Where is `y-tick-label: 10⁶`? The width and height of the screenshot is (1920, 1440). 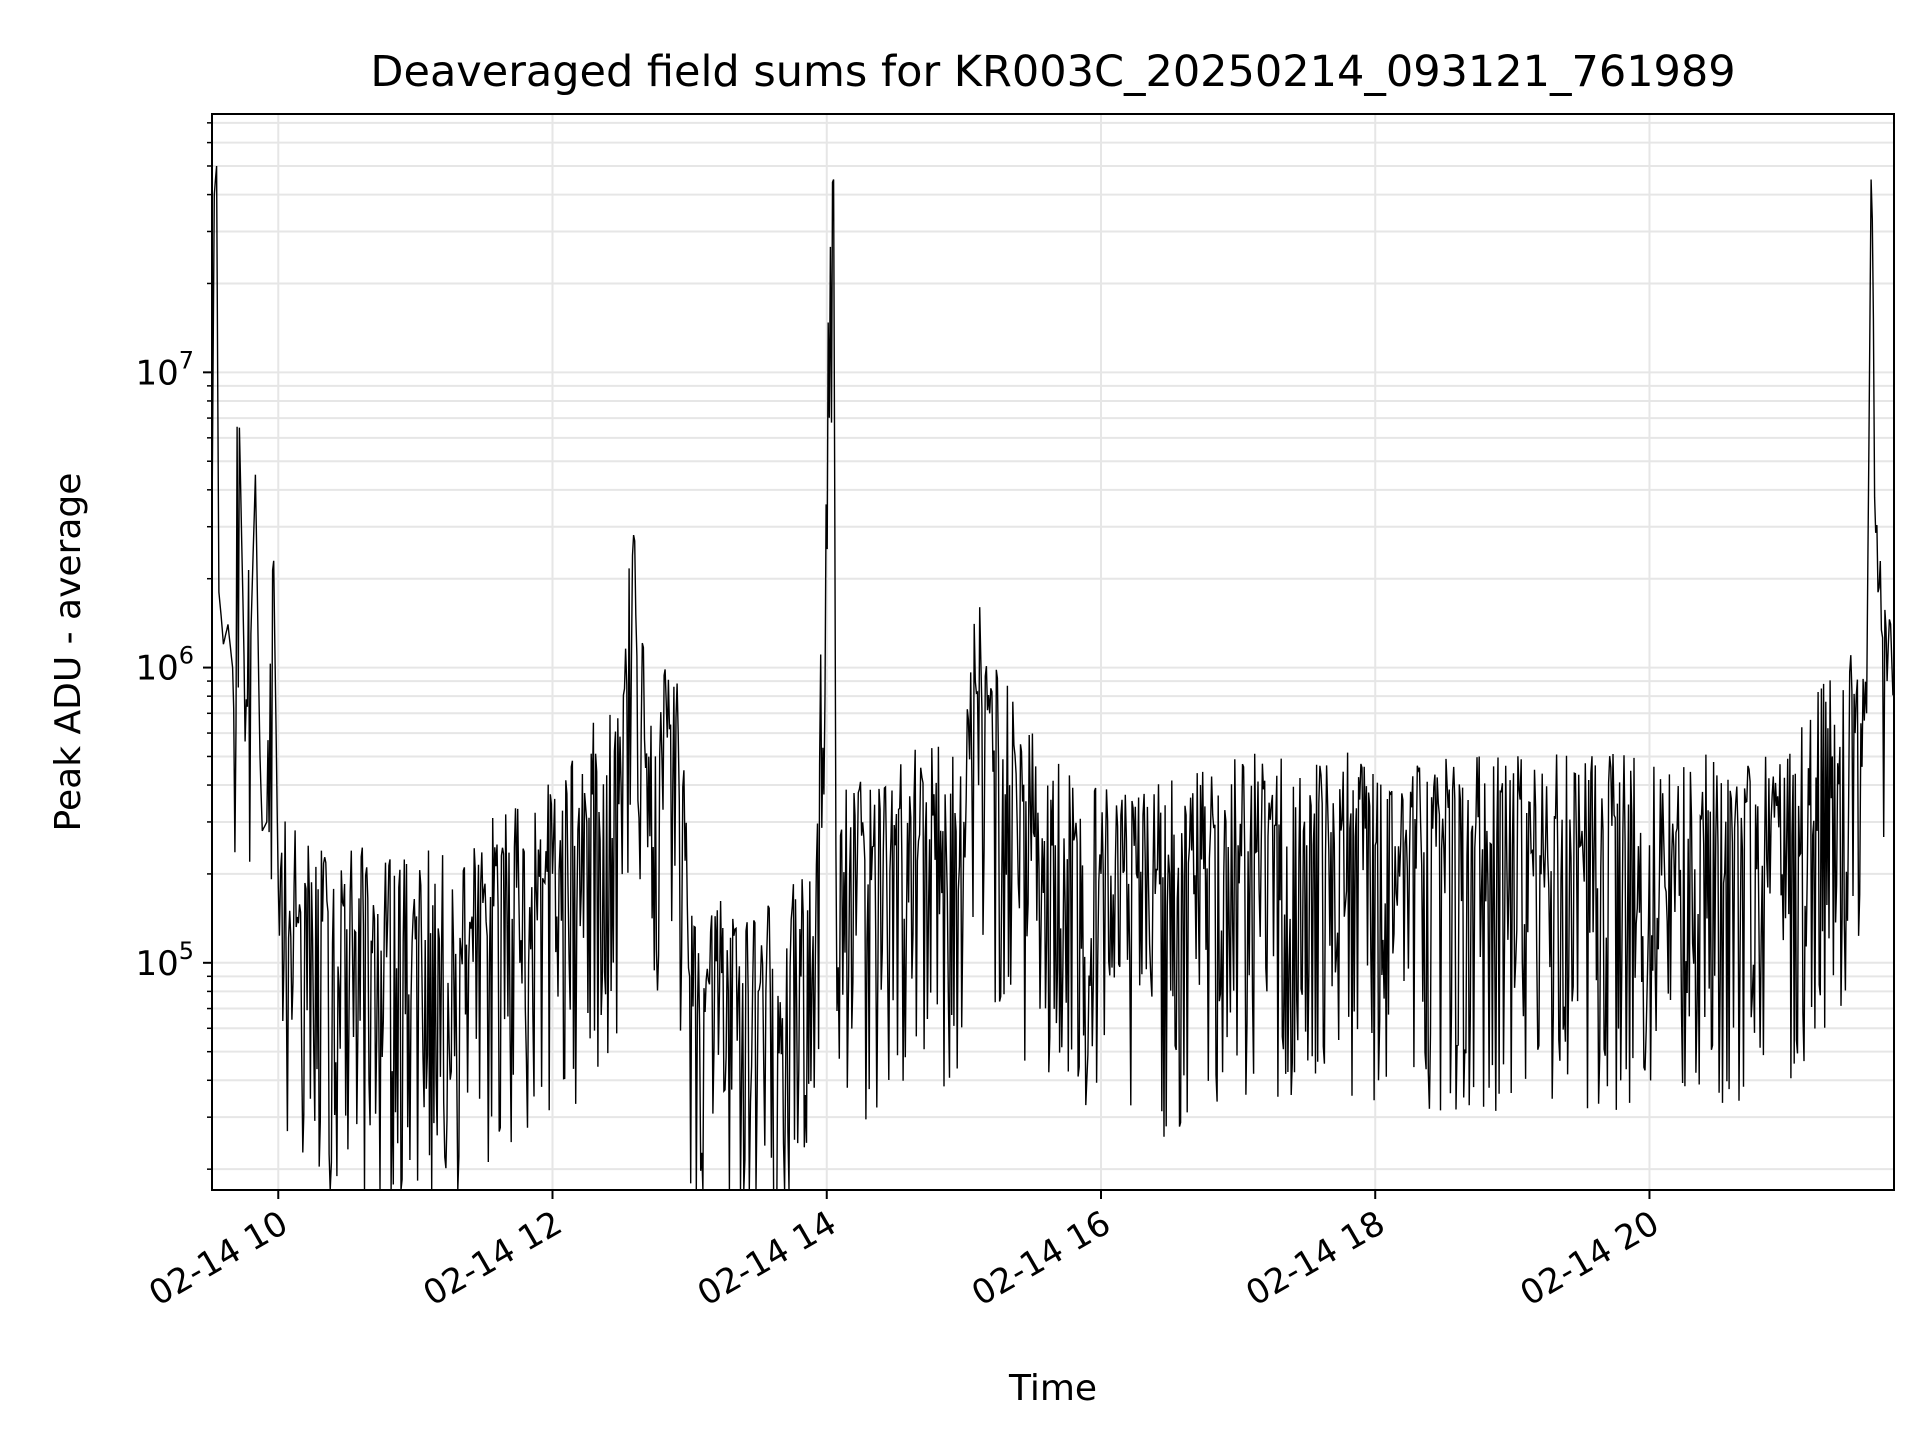
y-tick-label: 10⁶ is located at coordinates (164, 665).